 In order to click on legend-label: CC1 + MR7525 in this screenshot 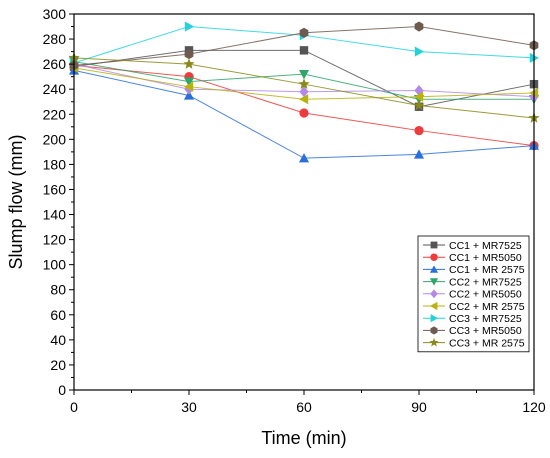, I will do `click(485, 246)`.